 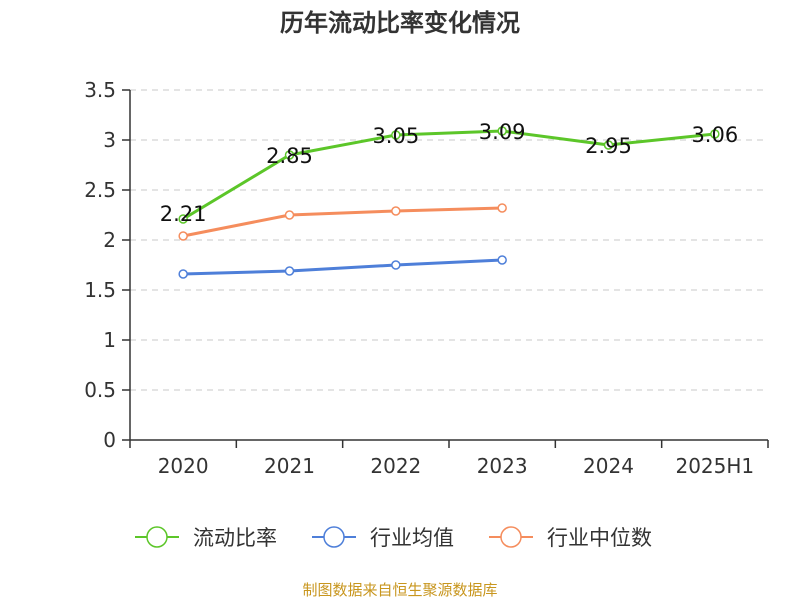 I want to click on x-tick-label: 2022, so click(x=395, y=466).